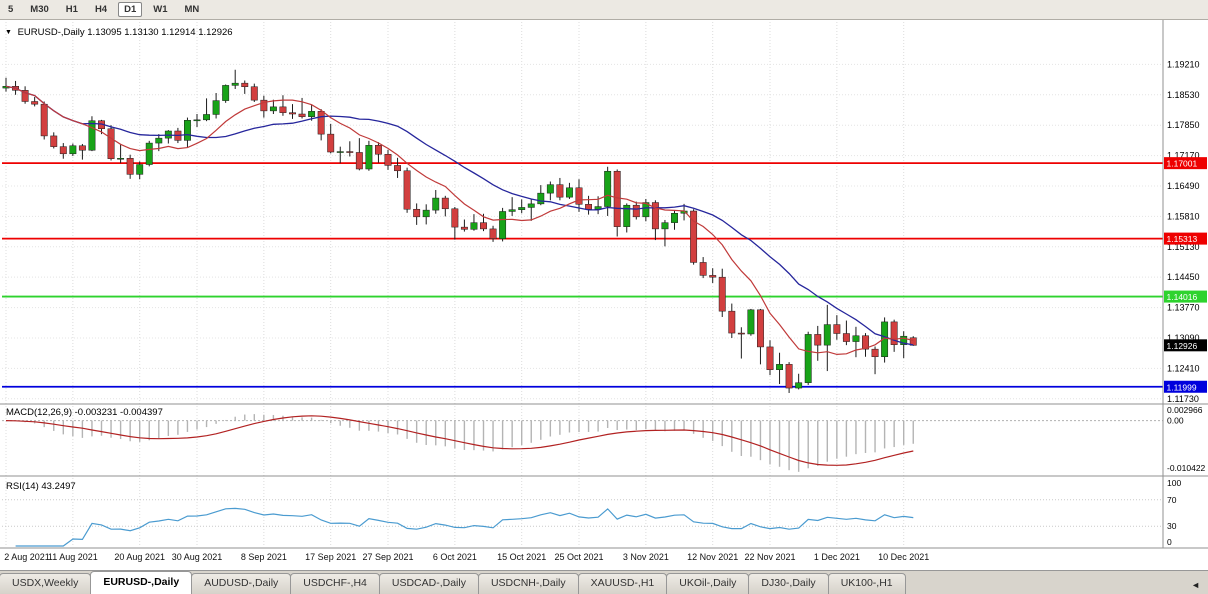  Describe the element at coordinates (1183, 216) in the screenshot. I see `price-axis-label: 1.15810` at that location.